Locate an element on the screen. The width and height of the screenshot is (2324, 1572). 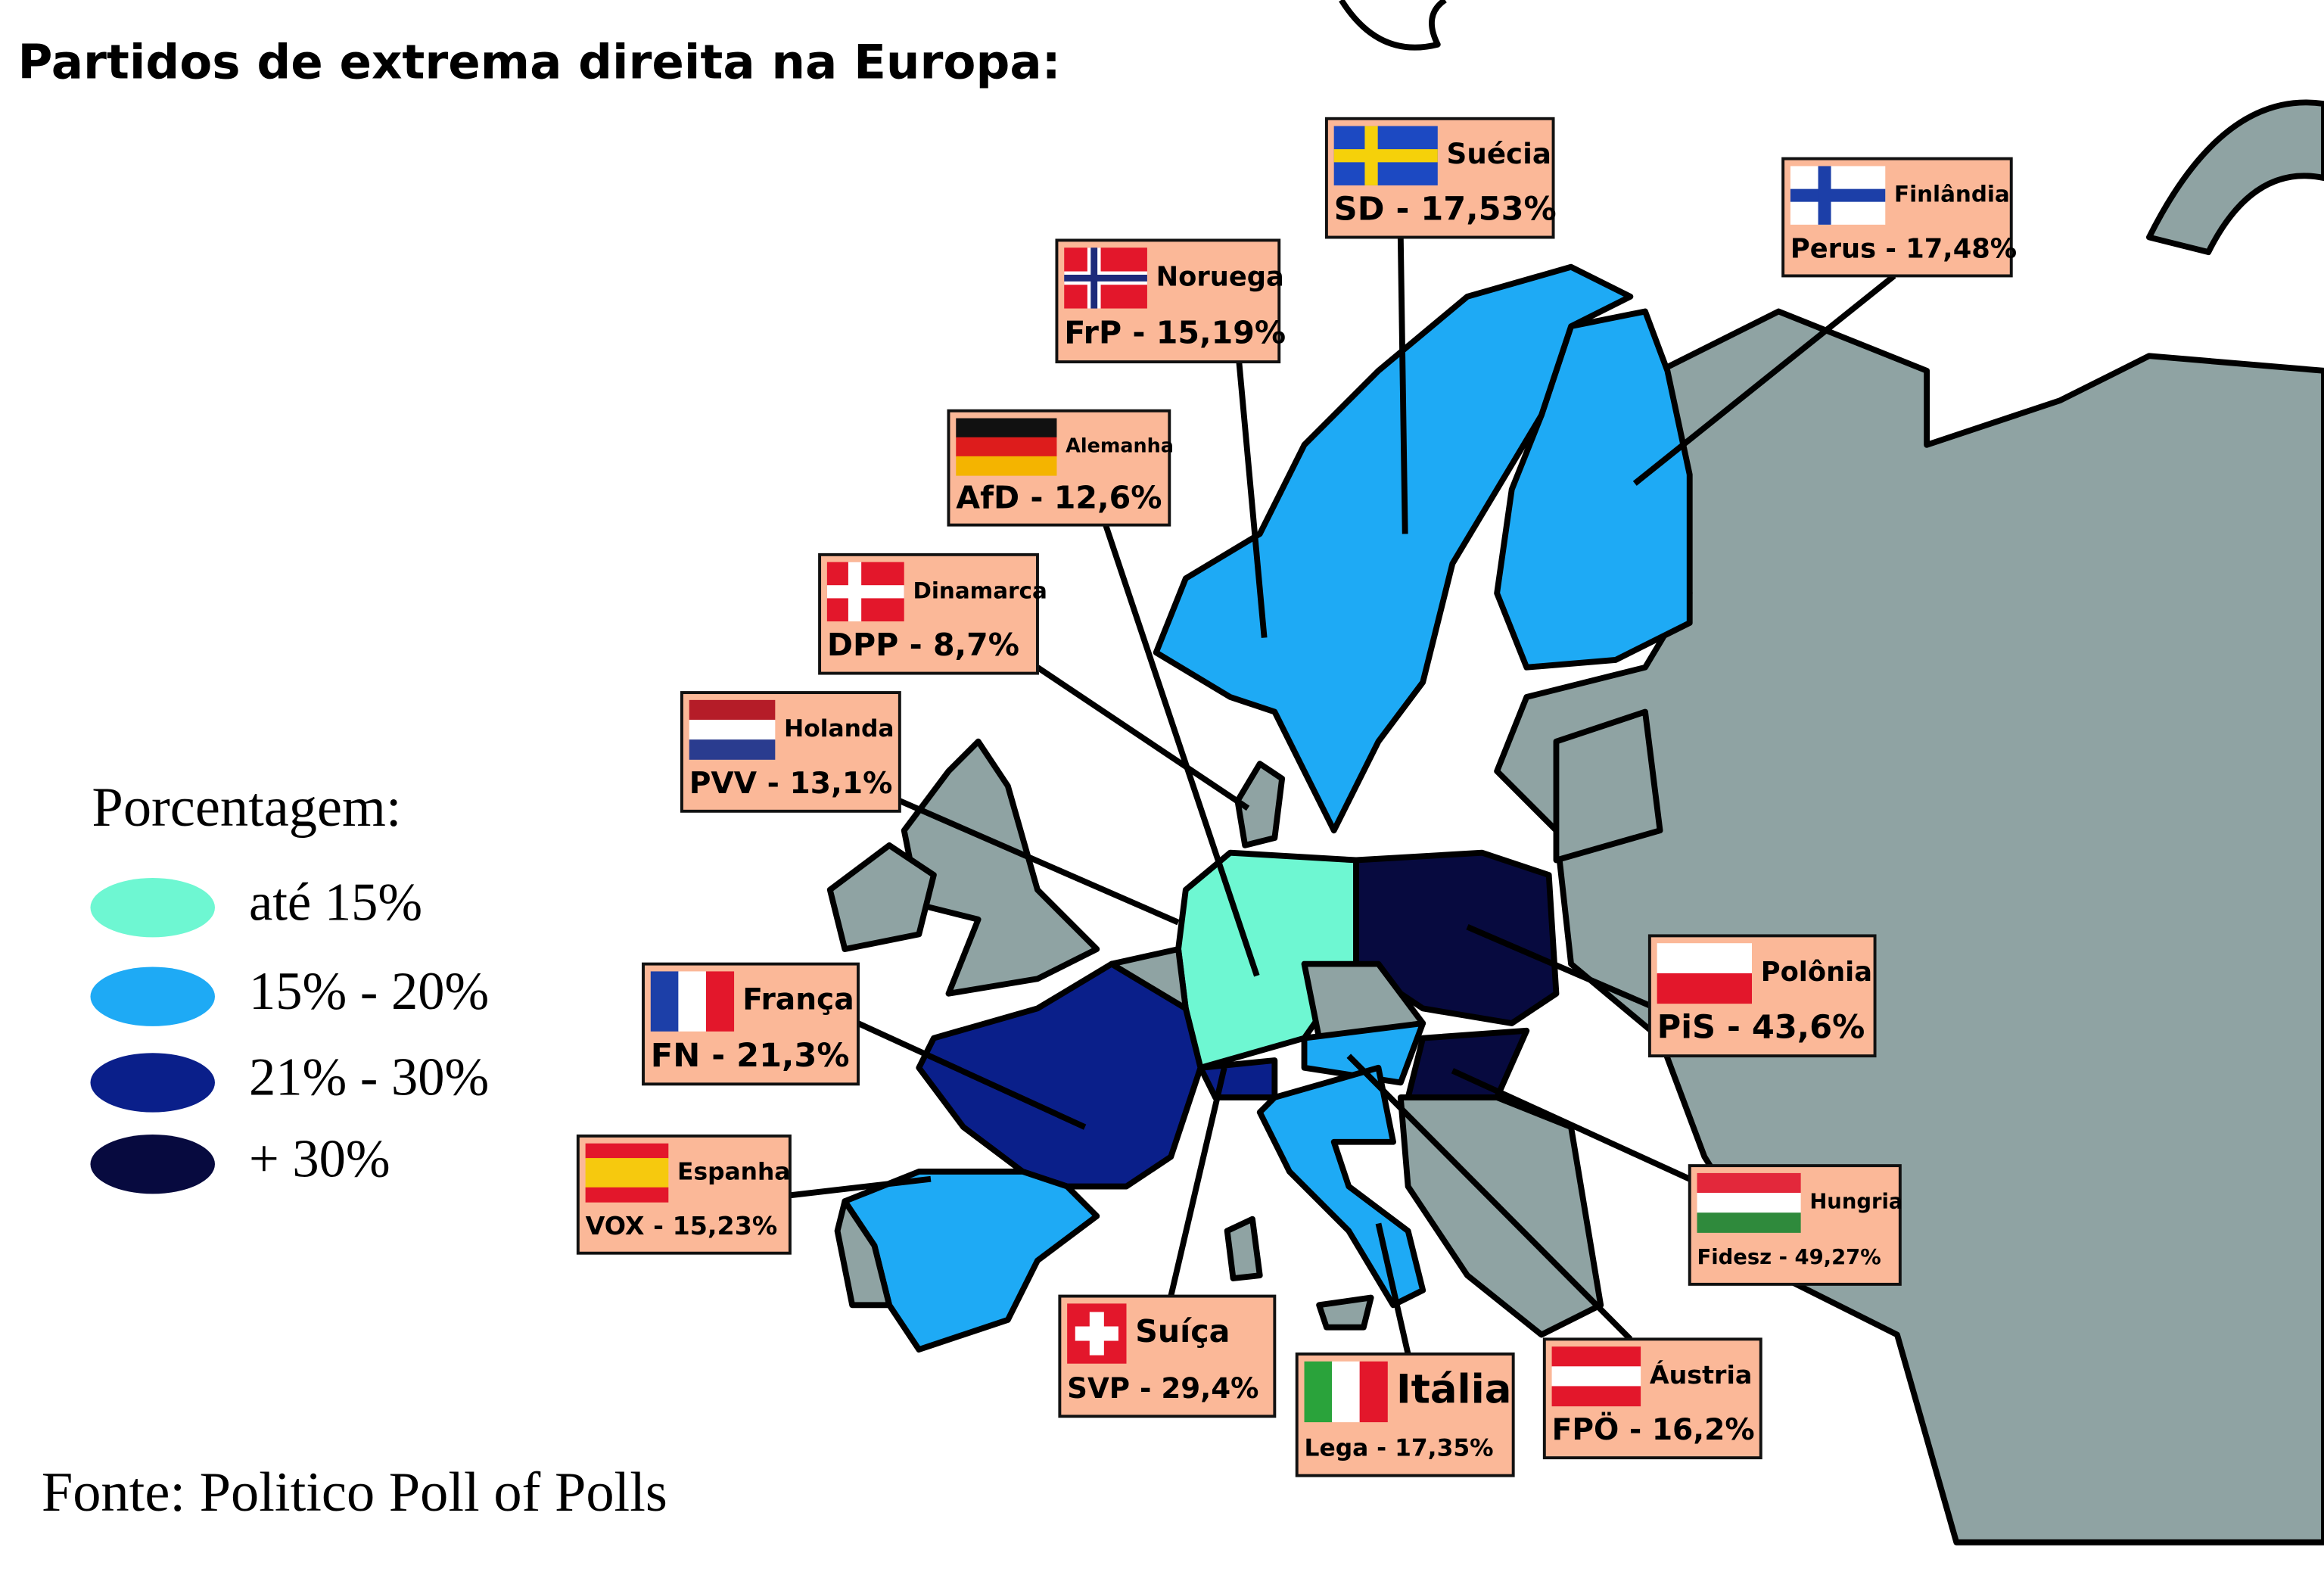
callout-party: PiS - 43,6% is located at coordinates (1761, 1028).